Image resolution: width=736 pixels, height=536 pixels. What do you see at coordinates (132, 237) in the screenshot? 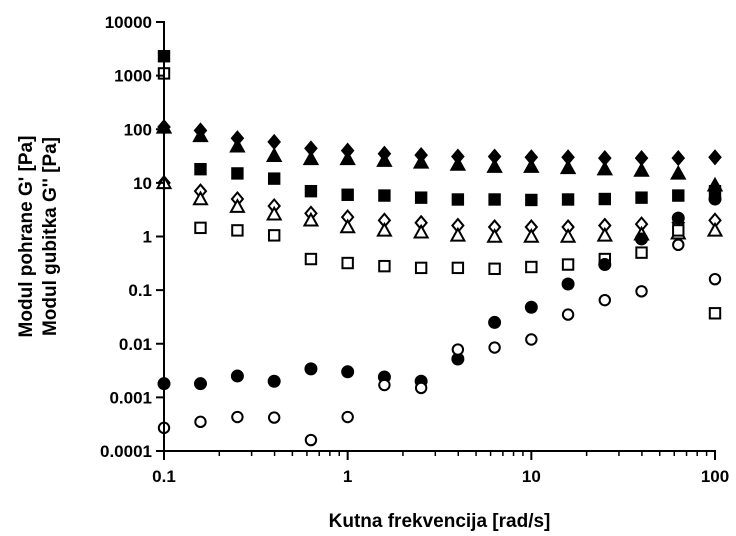
I see `y-axis-ticks: 10000 1000 100 10 1 0.1 0.01 0.001 0.0001` at bounding box center [132, 237].